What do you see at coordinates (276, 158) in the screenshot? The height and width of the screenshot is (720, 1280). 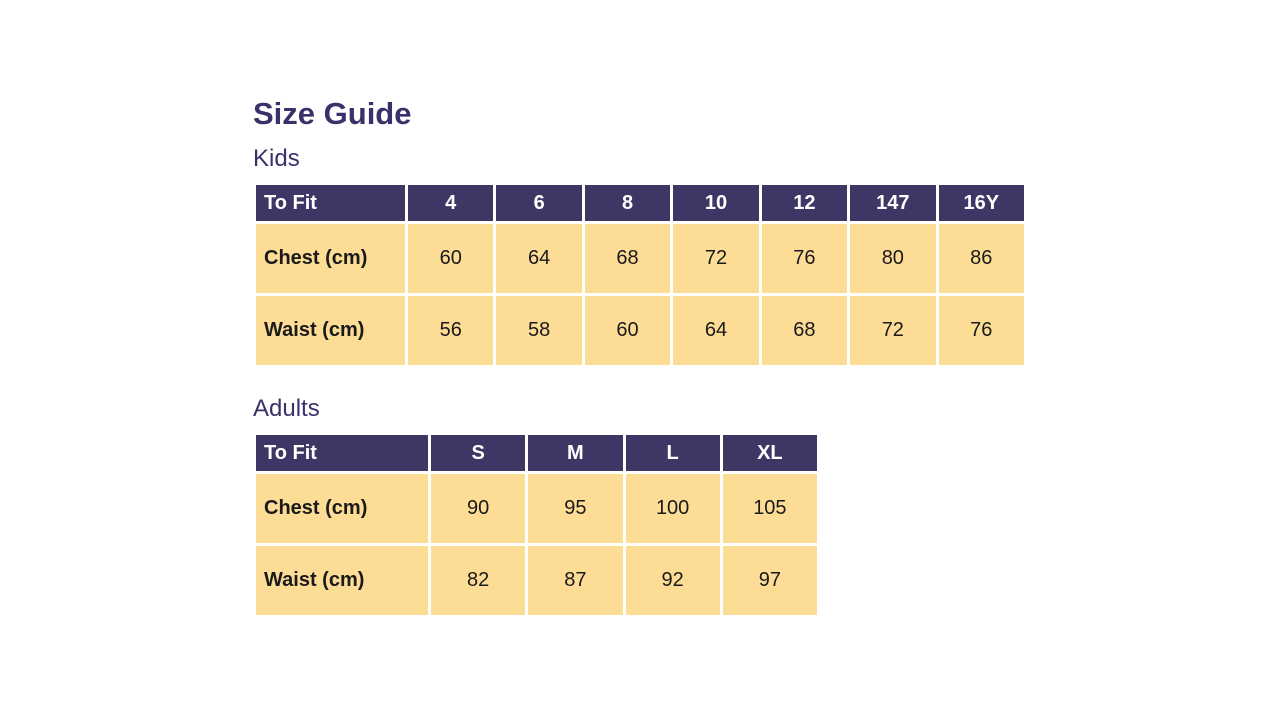 I see `section-title-kids: Kids` at bounding box center [276, 158].